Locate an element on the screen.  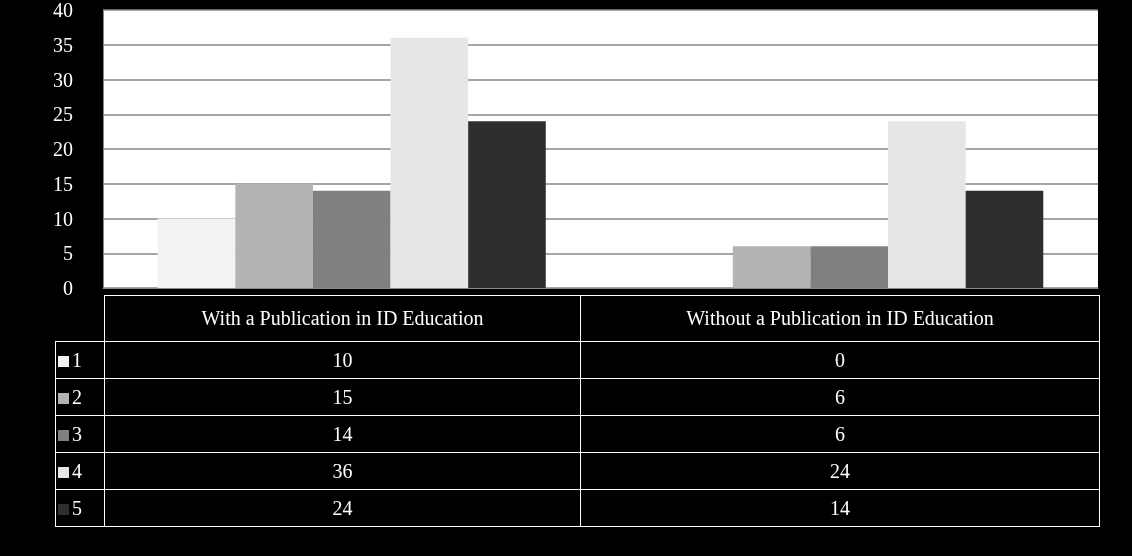
y-tick-label: 35 is located at coordinates (63, 44).